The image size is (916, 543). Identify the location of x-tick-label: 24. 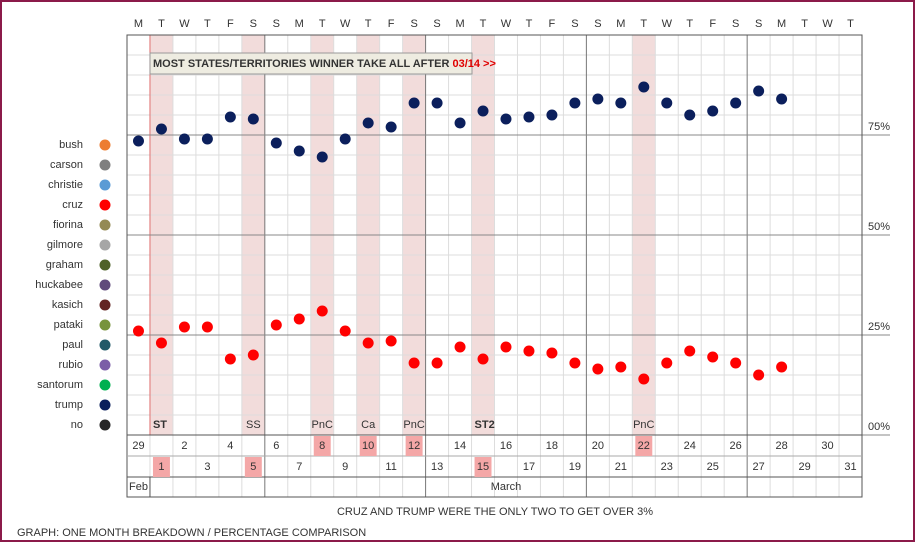
(690, 446).